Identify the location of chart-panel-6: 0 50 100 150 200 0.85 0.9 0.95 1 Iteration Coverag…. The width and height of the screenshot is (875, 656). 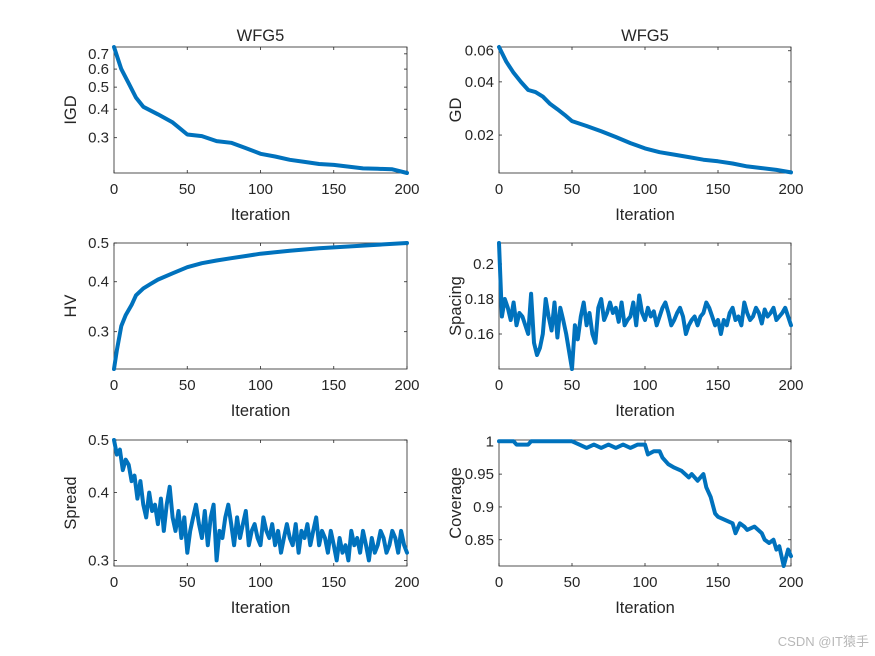
(625, 525).